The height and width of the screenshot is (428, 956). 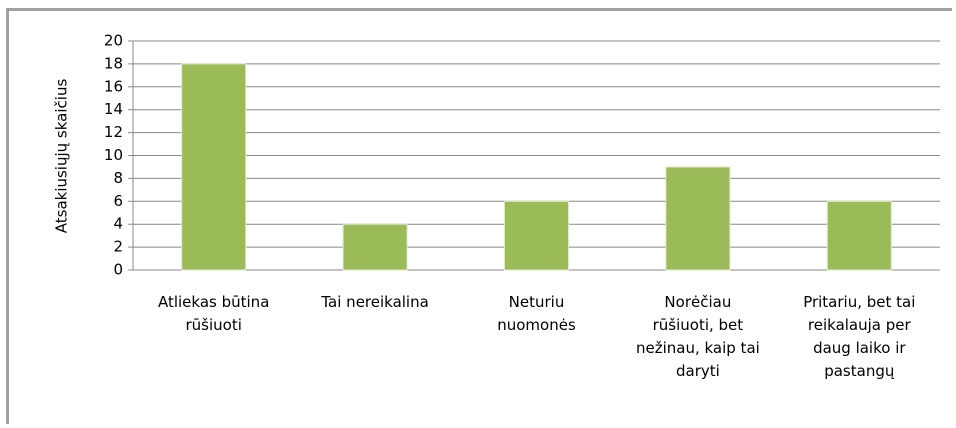 I want to click on x-tick-label: Atliekas būtina rūšiuoti, so click(x=213, y=313).